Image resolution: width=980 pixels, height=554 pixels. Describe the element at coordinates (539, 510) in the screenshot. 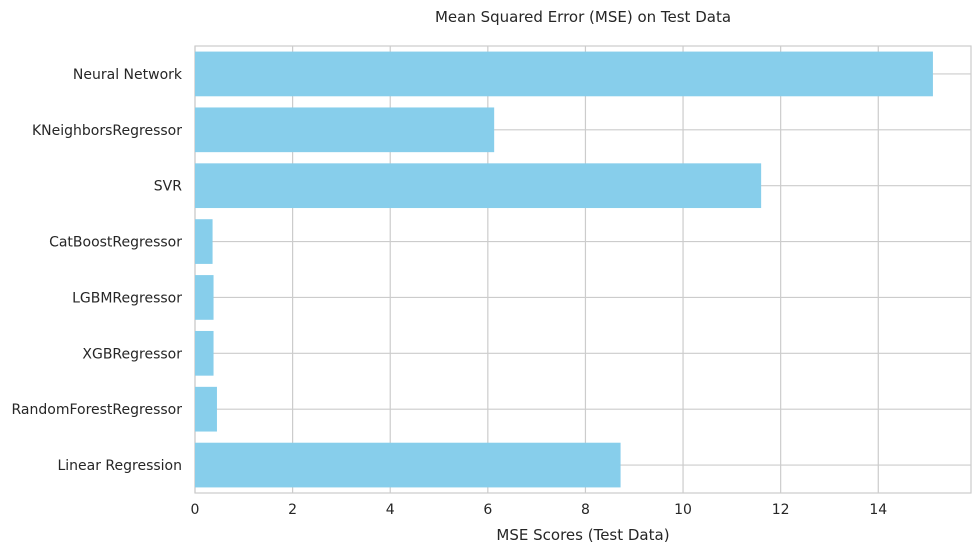

I see `x-tick-labels: 0 2 4 6 8 10 12 14` at that location.